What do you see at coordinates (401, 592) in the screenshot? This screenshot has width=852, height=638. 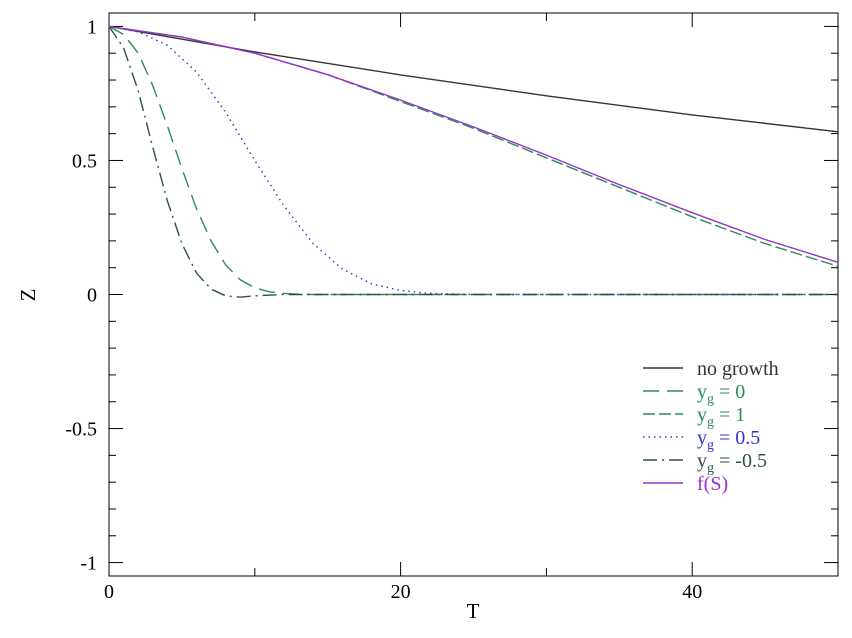 I see `x-tick-label: 20` at bounding box center [401, 592].